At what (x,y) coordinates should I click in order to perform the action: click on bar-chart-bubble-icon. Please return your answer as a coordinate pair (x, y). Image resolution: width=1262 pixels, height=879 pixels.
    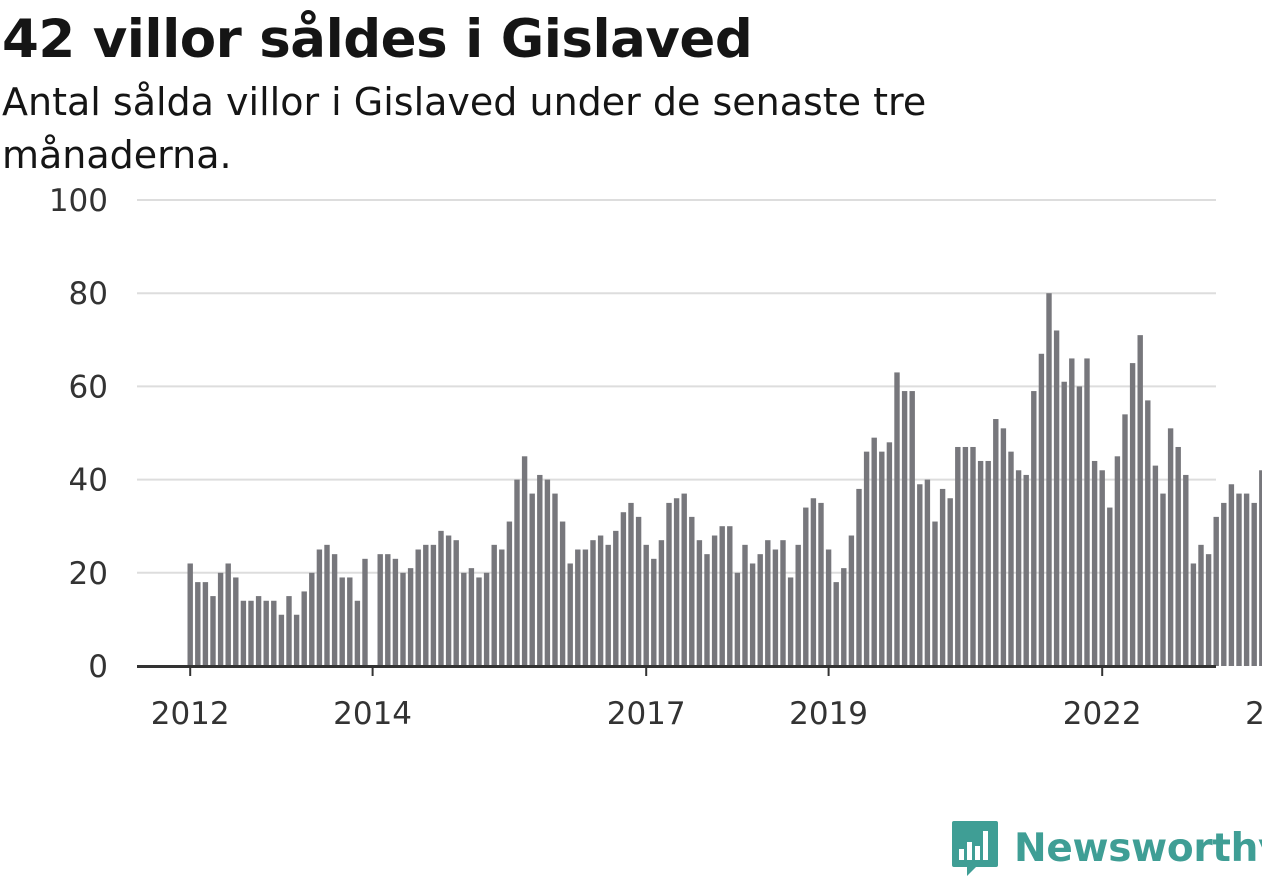
    Looking at the image, I should click on (975, 848).